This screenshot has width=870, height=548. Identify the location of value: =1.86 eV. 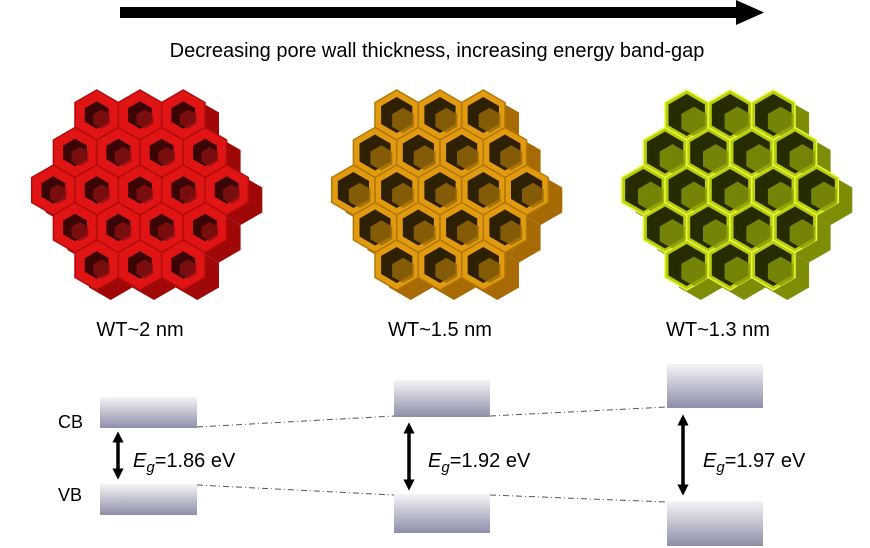
(195, 461).